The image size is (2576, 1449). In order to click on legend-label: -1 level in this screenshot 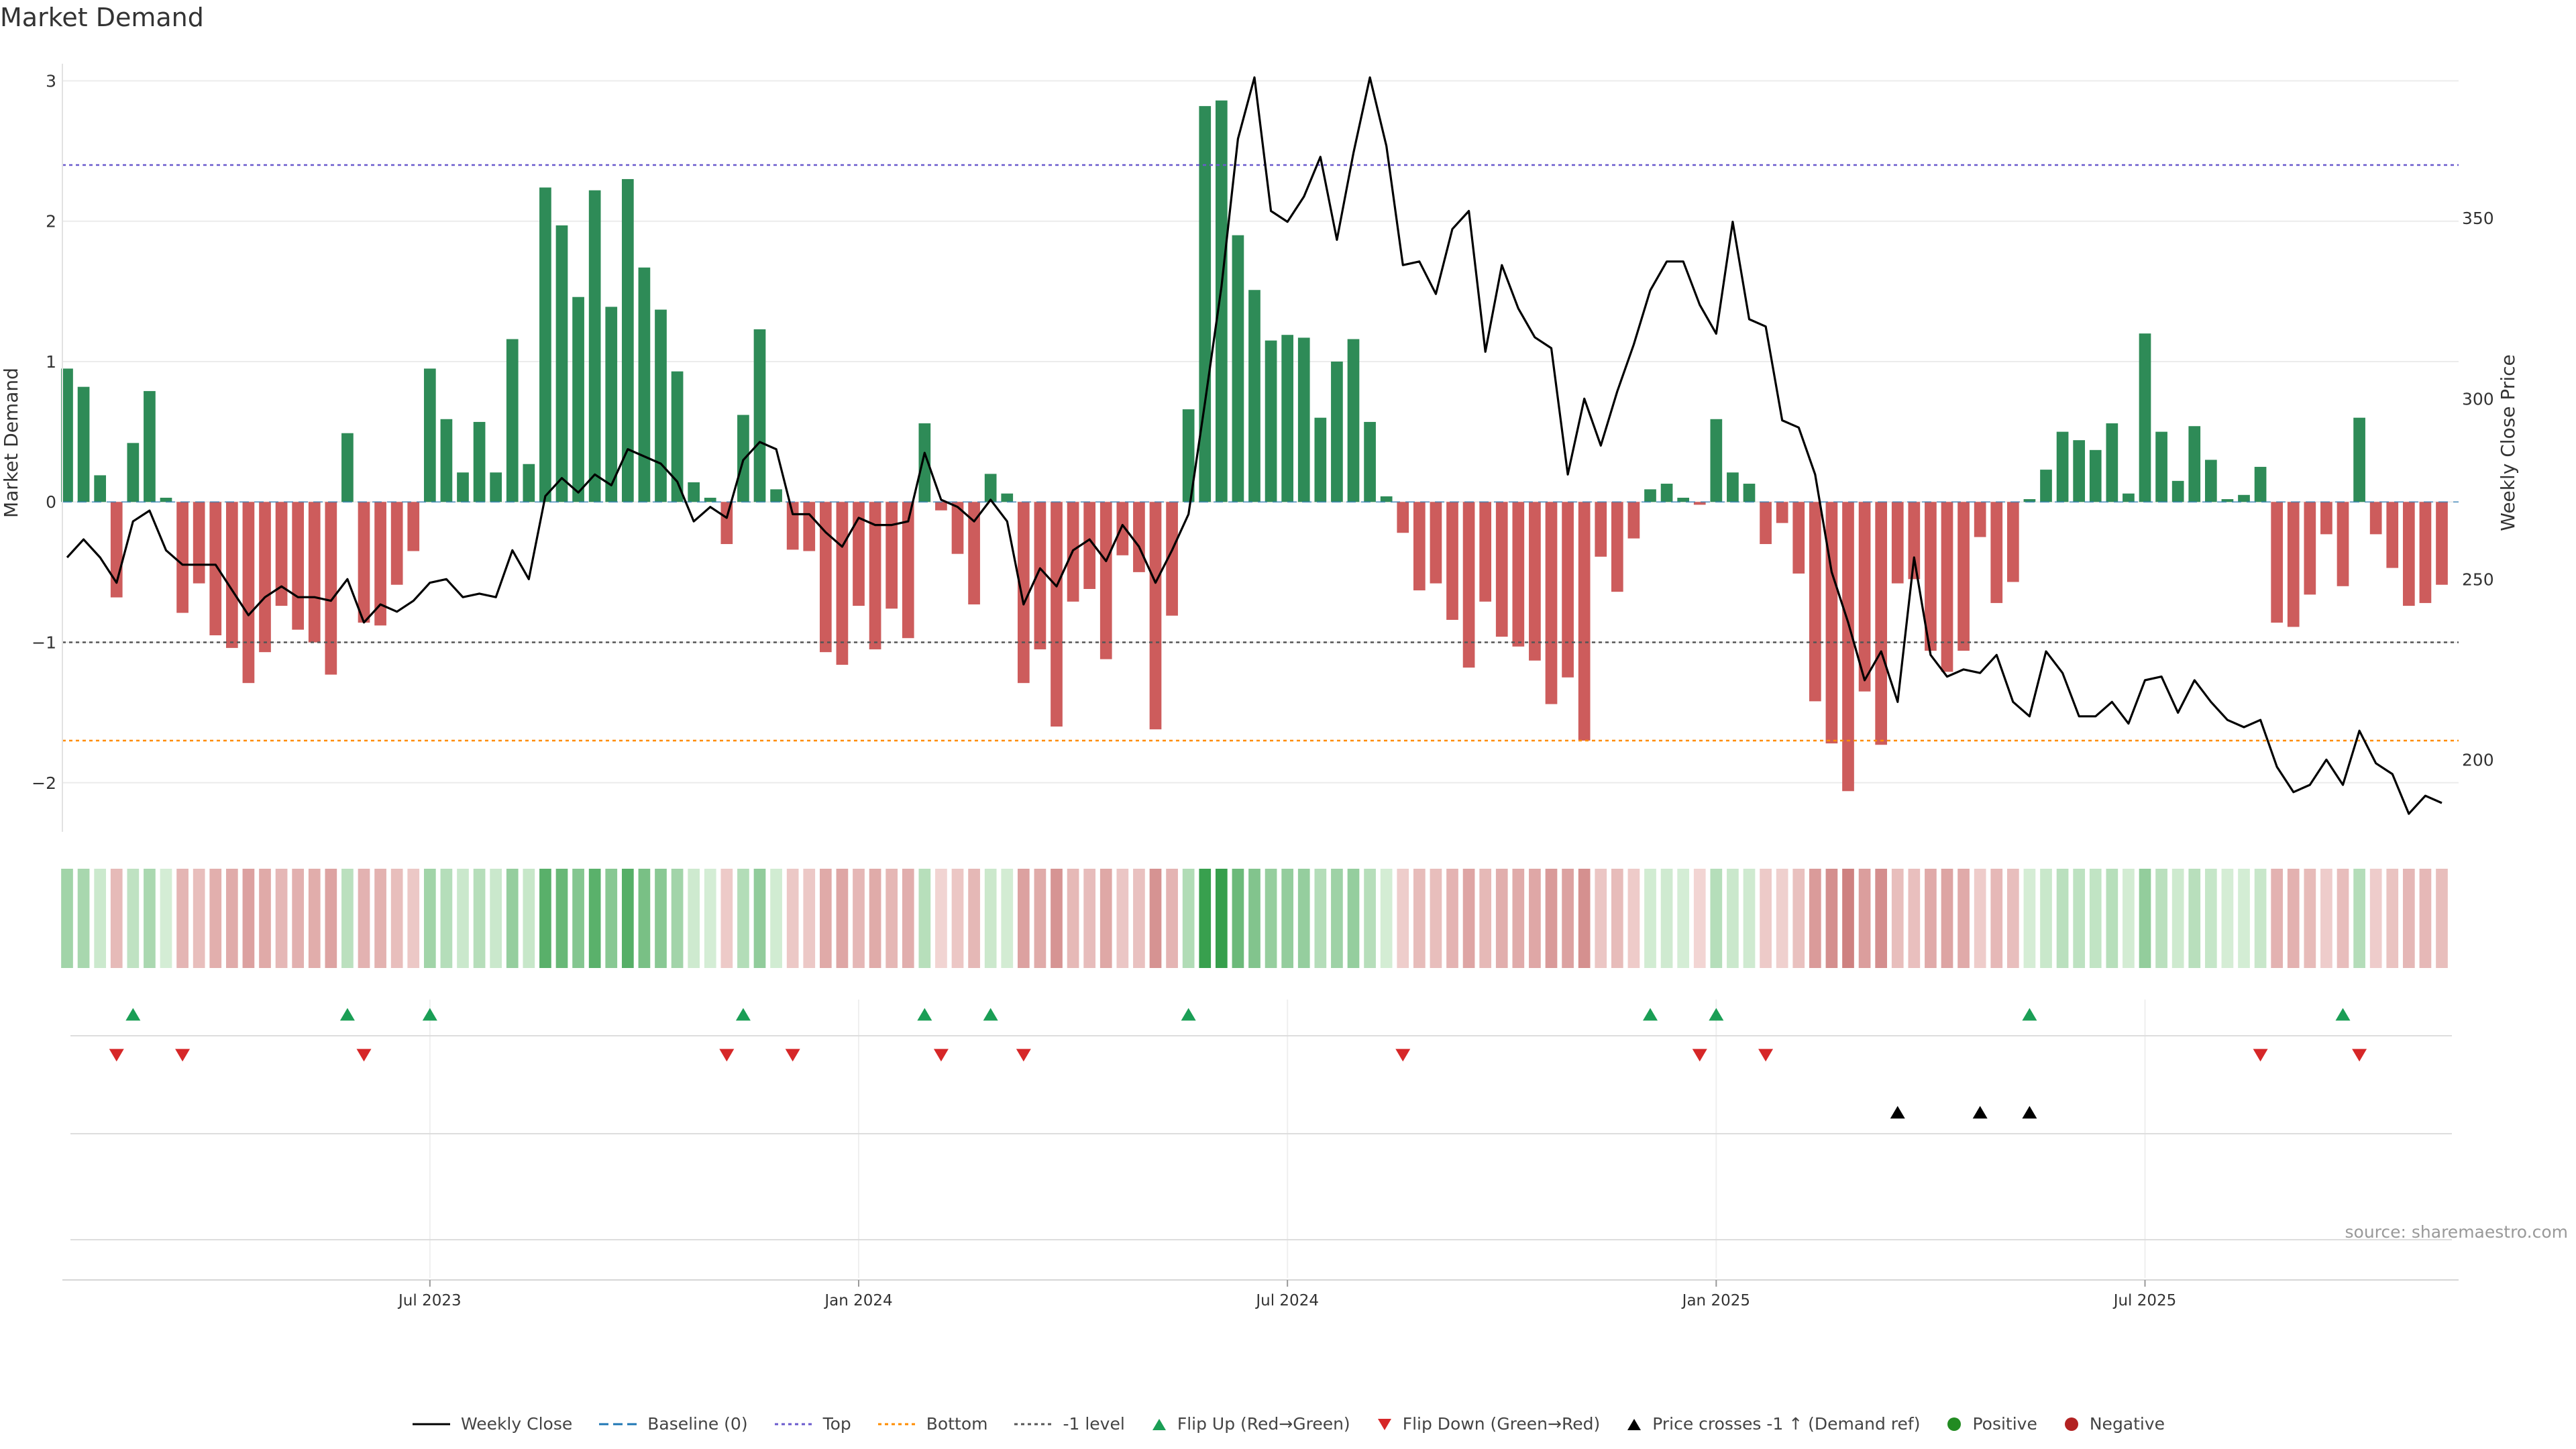, I will do `click(1094, 1424)`.